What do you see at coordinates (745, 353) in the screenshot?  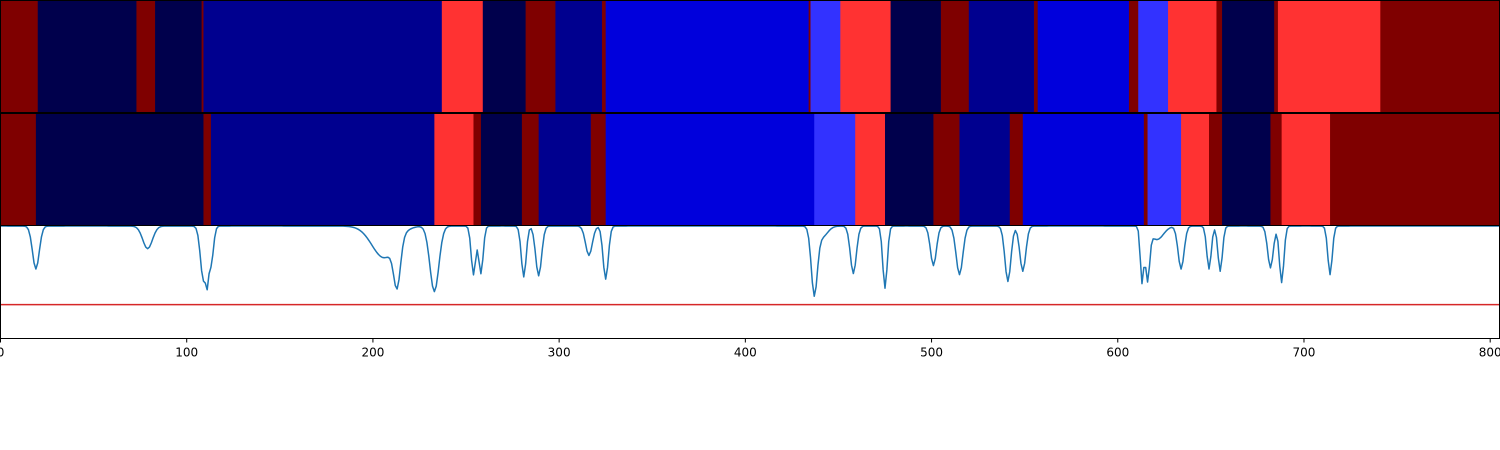 I see `x-tick-label-400: 400` at bounding box center [745, 353].